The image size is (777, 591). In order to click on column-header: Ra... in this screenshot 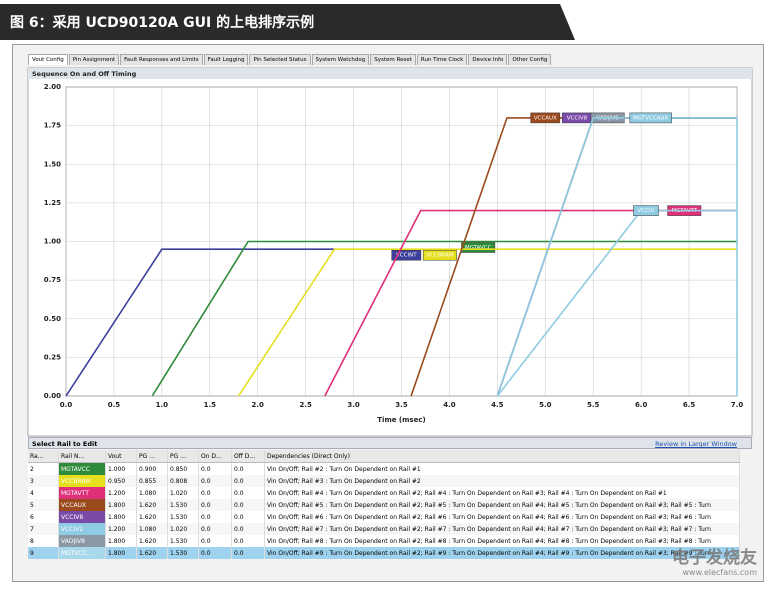, I will do `click(43, 456)`.